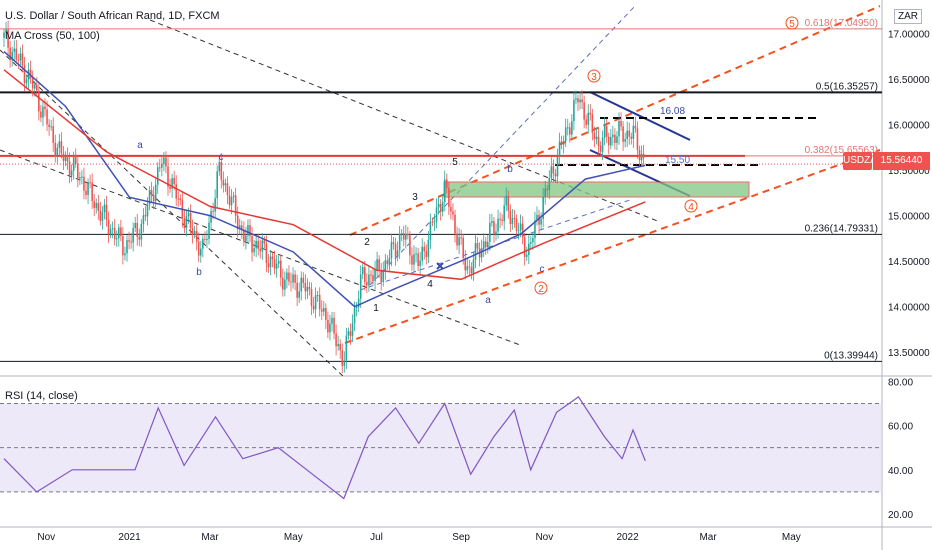 The image size is (932, 550). Describe the element at coordinates (672, 111) in the screenshot. I see `level-label: 16.08` at that location.